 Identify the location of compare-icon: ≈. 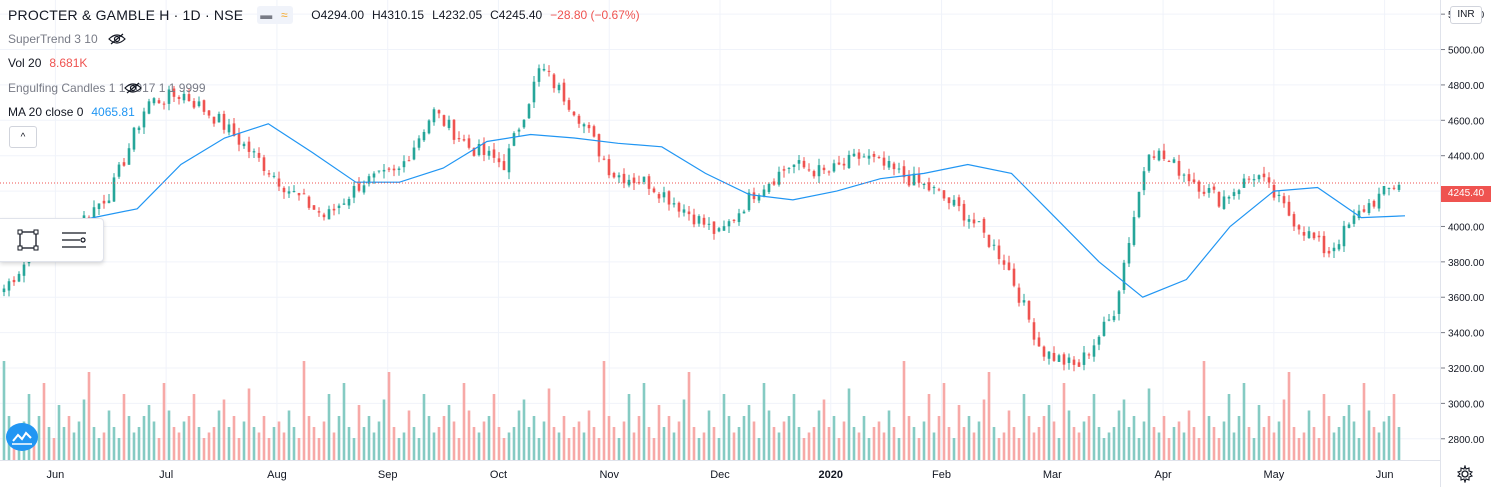
(284, 15).